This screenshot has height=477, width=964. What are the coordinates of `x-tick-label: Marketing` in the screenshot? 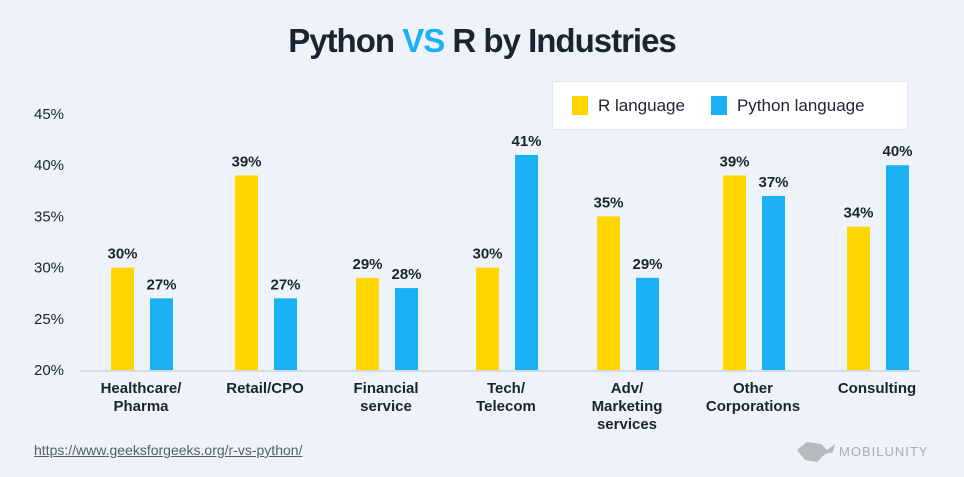 It's located at (627, 406).